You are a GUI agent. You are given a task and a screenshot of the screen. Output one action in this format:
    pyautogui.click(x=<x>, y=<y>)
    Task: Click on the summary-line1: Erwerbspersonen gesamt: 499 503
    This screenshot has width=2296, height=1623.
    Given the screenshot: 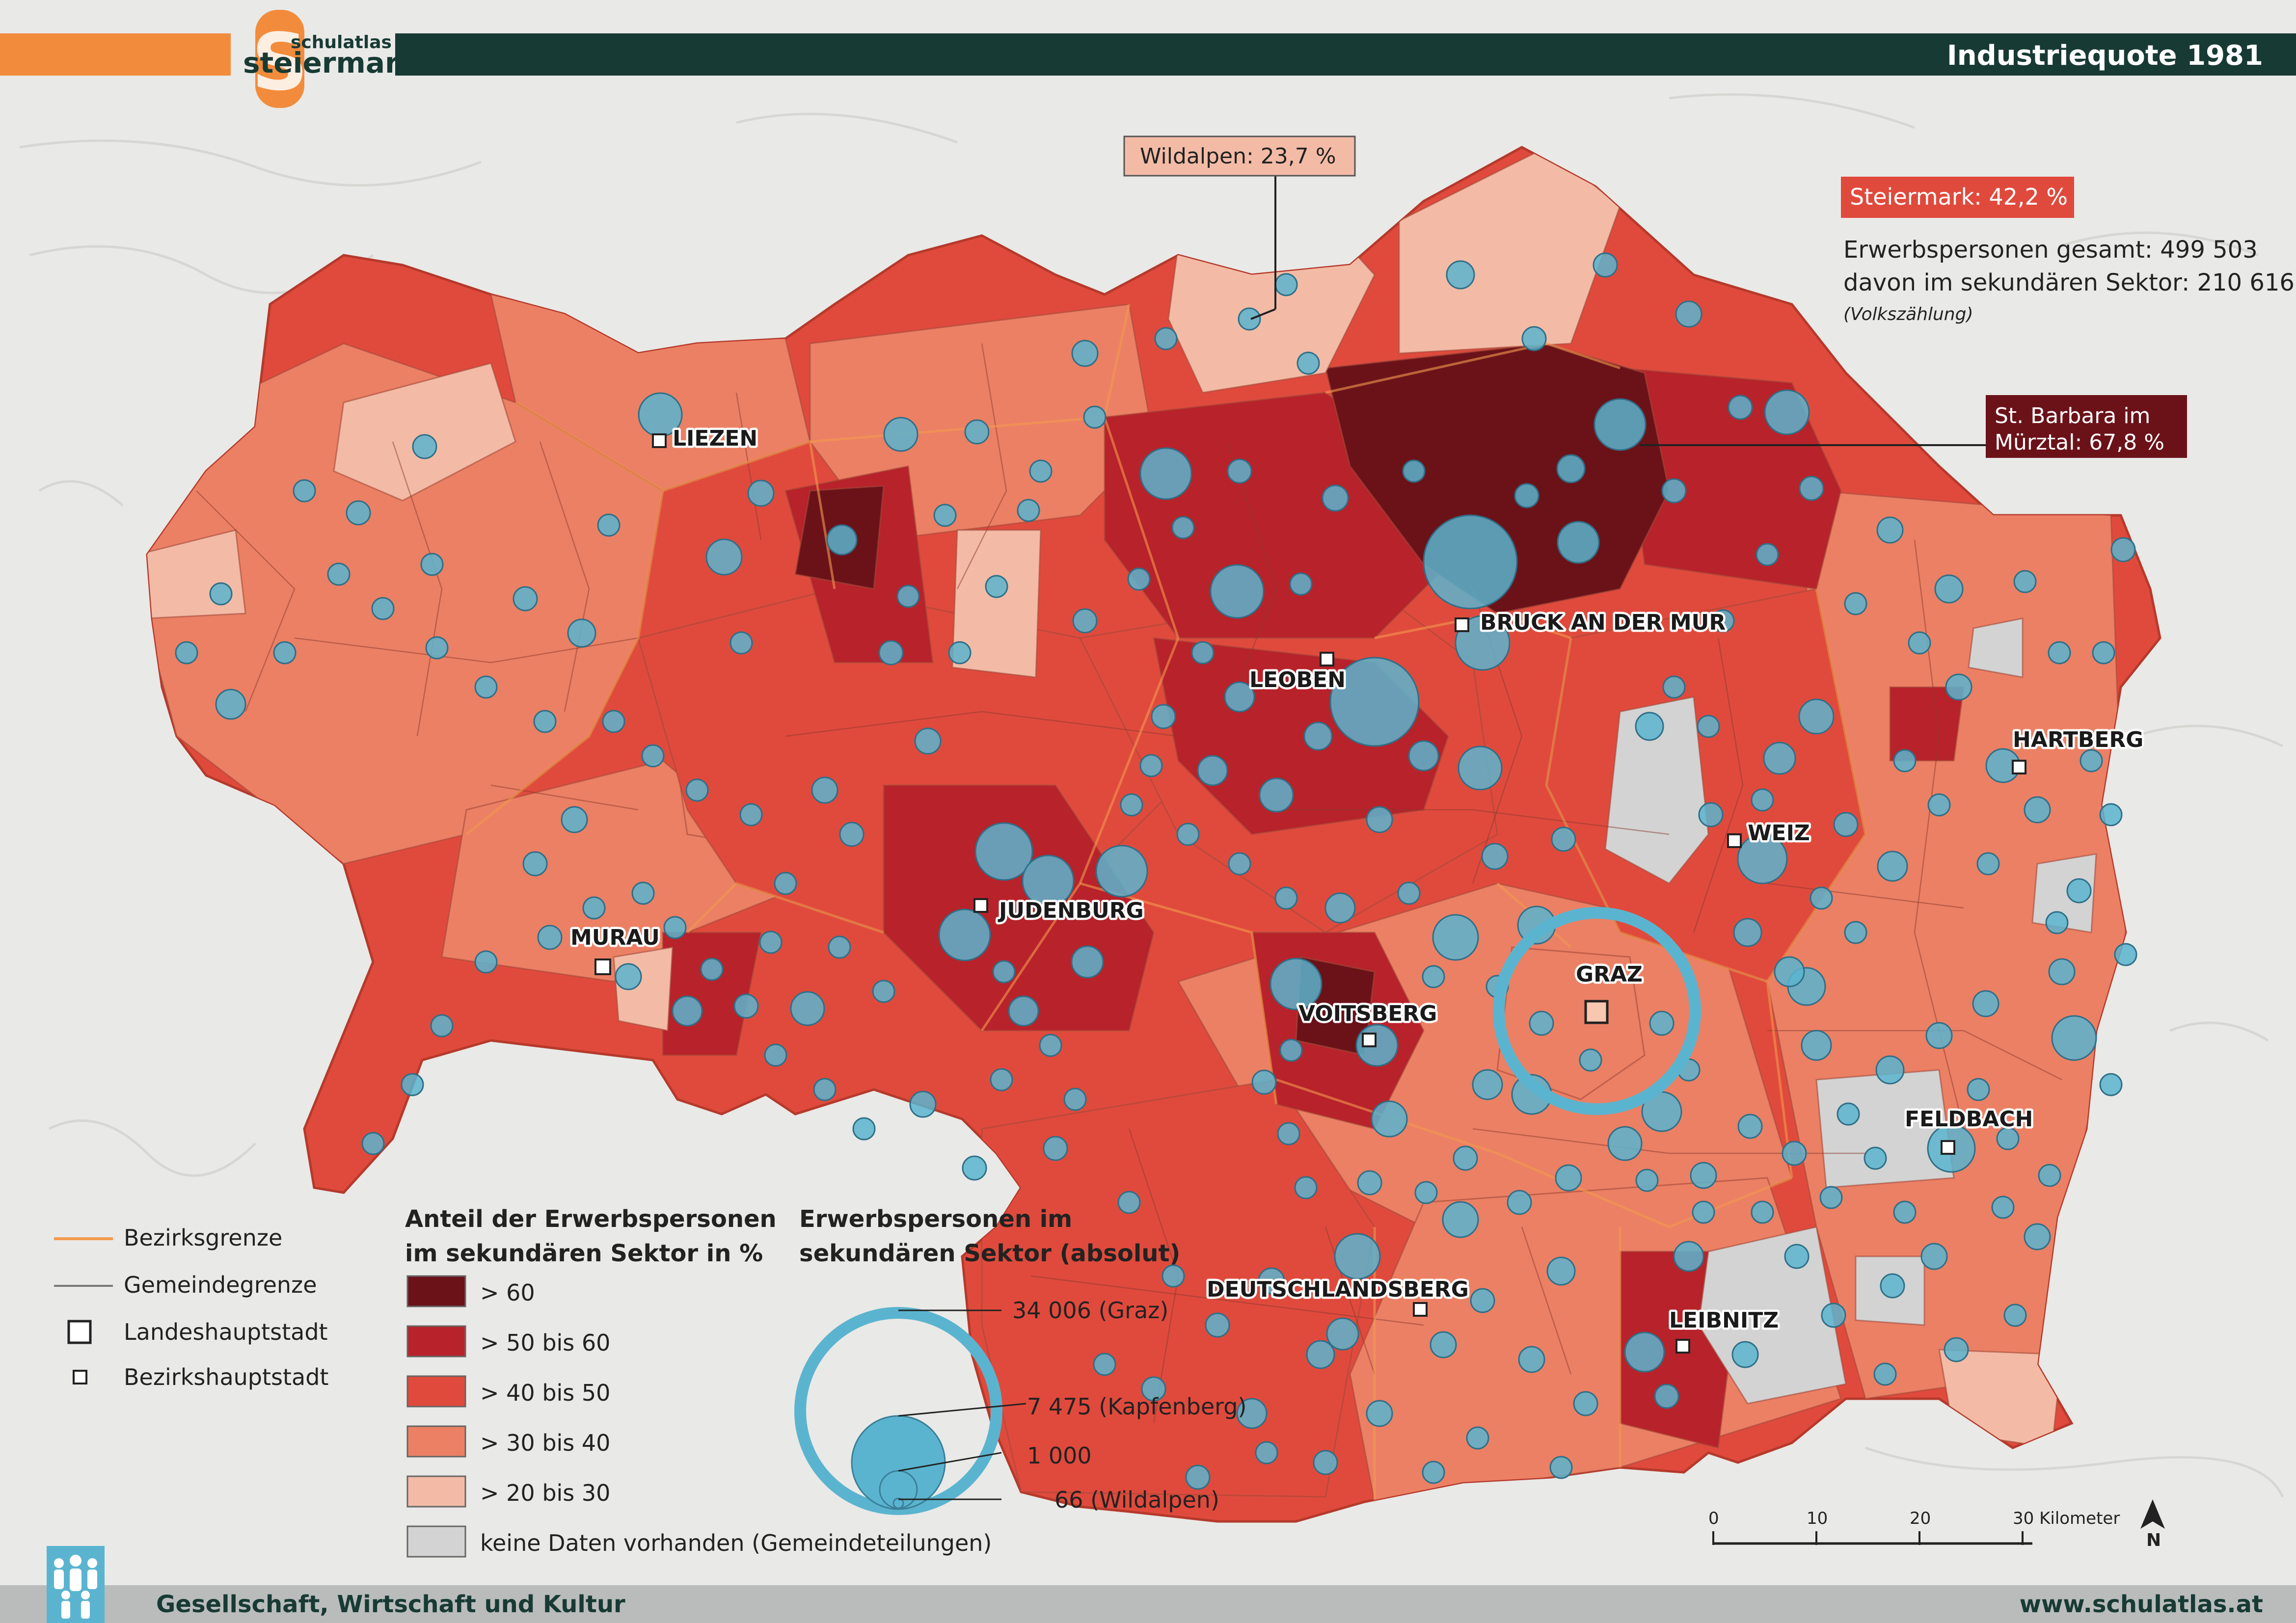 What is the action you would take?
    pyautogui.click(x=2050, y=250)
    